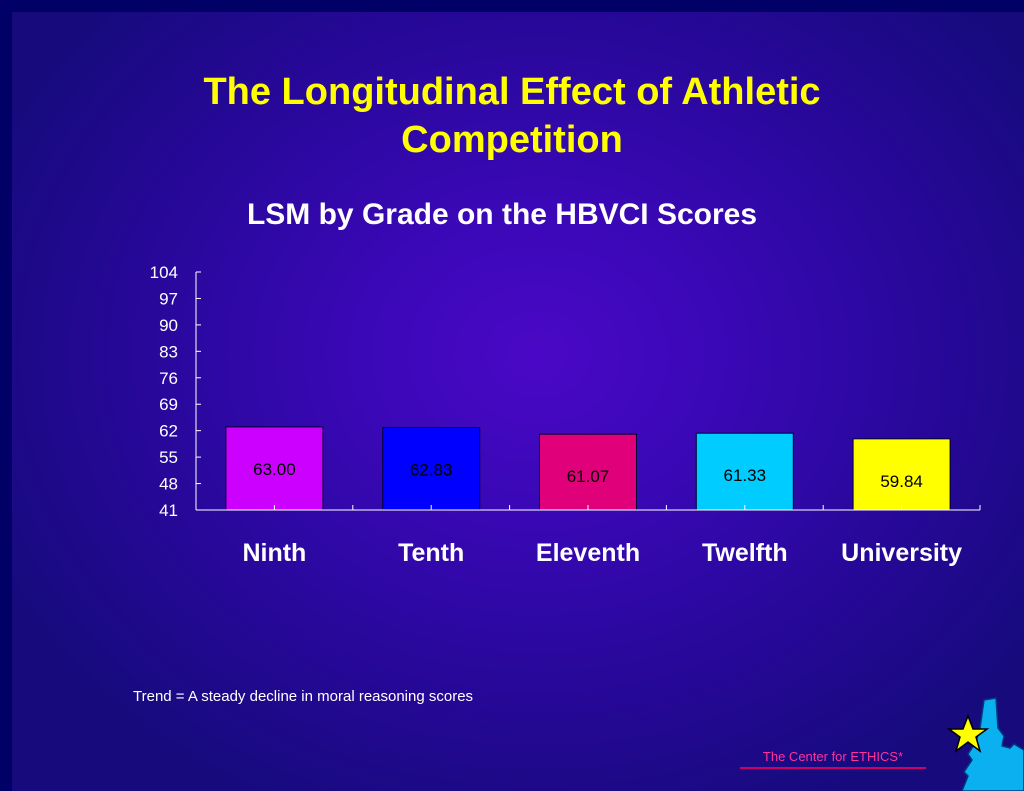  Describe the element at coordinates (901, 481) in the screenshot. I see `data-label: 59.84` at that location.